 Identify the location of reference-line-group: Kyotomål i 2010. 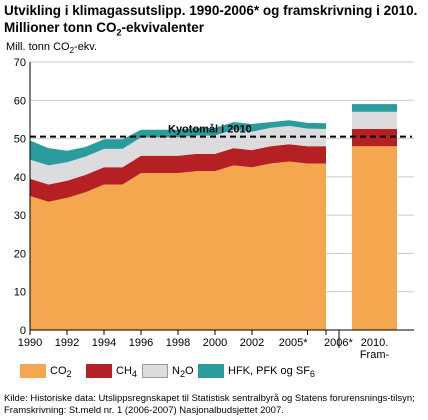
(221, 131).